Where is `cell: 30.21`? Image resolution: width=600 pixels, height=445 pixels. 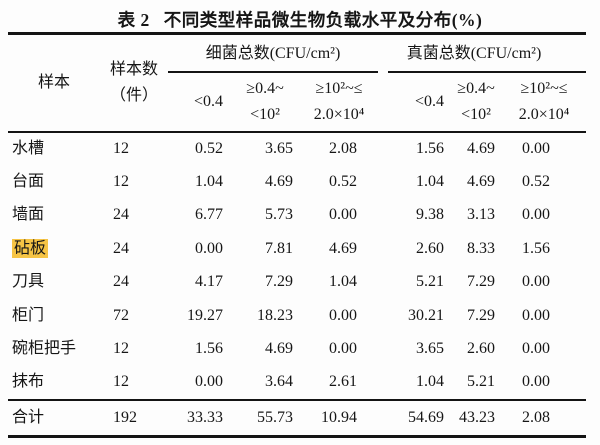 cell: 30.21 is located at coordinates (426, 315).